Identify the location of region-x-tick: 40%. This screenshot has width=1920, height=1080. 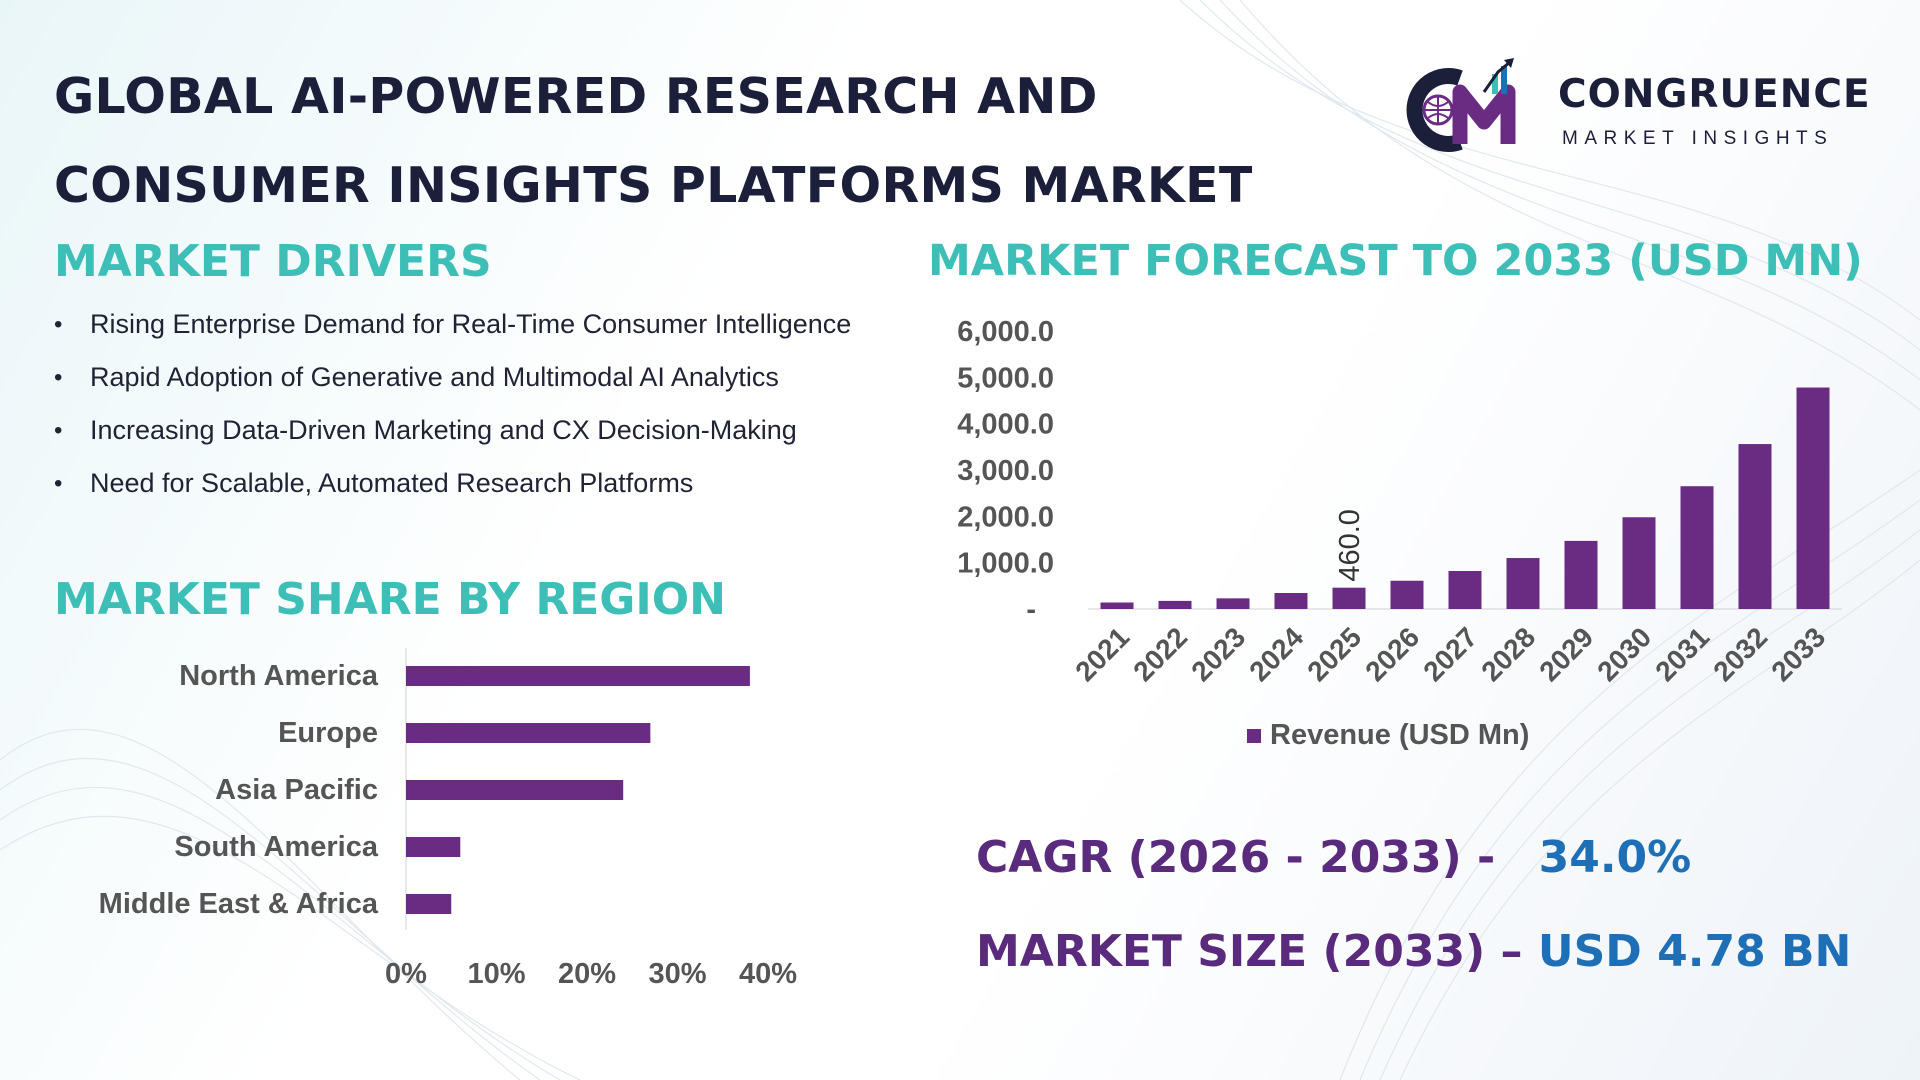
(768, 974).